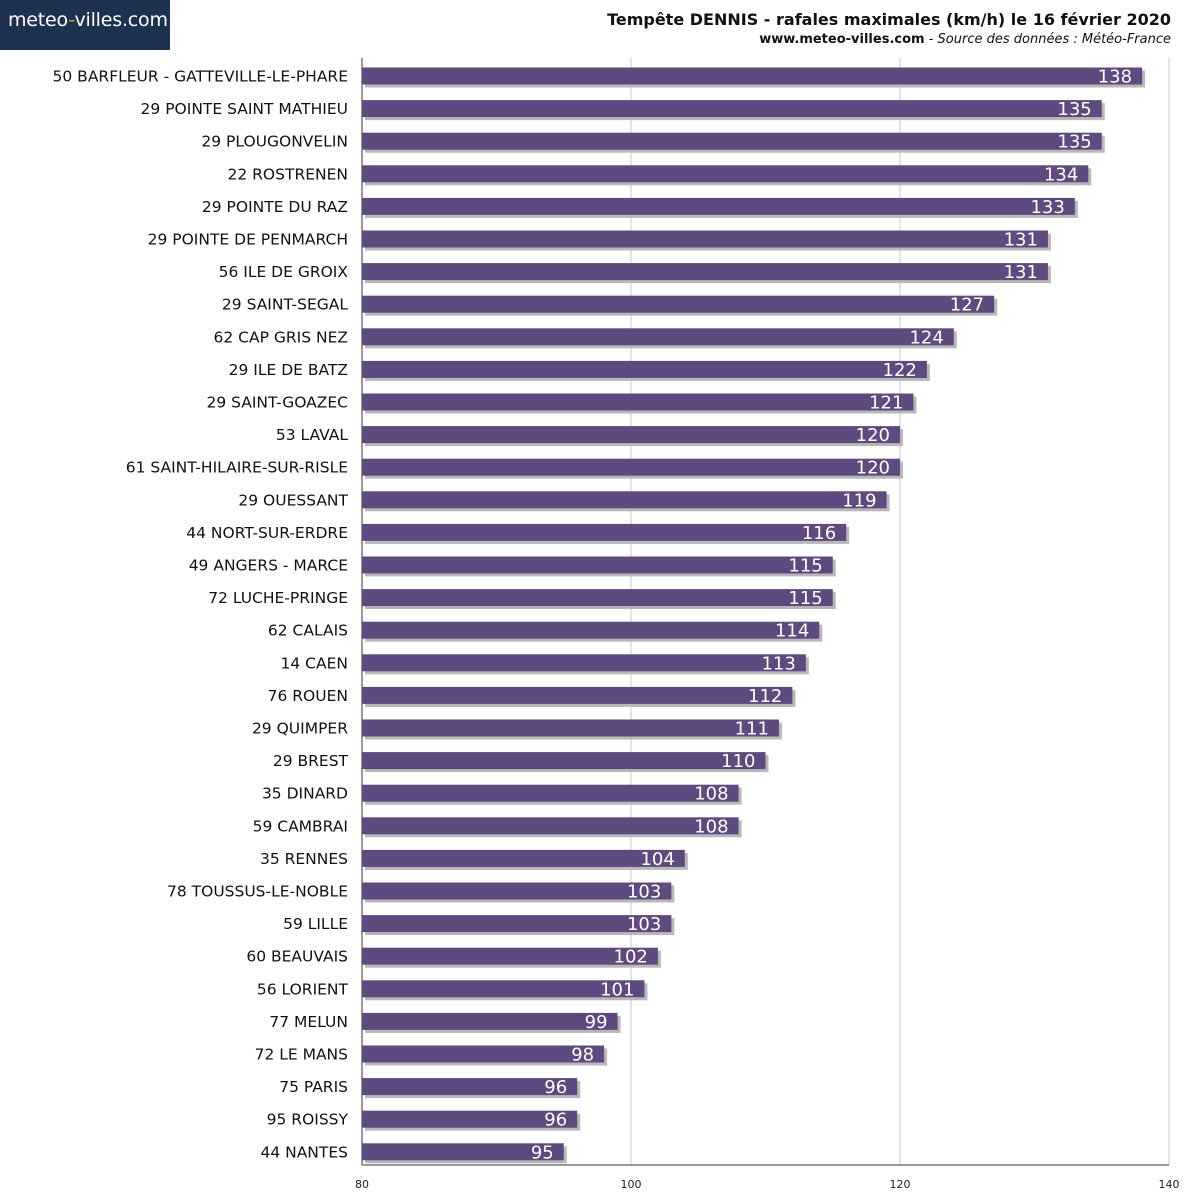 The image size is (1193, 1200). I want to click on category-label: 35 RENNES, so click(304, 859).